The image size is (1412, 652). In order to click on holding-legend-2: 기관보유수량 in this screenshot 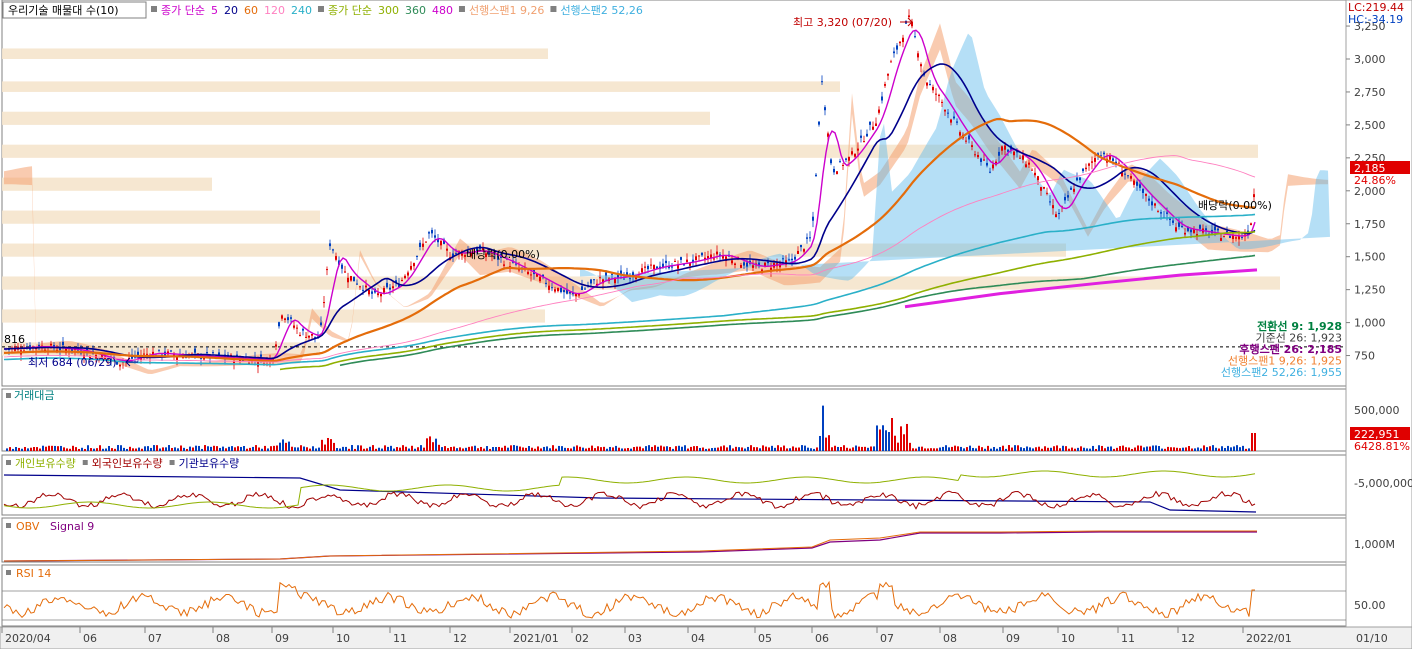, I will do `click(209, 463)`.